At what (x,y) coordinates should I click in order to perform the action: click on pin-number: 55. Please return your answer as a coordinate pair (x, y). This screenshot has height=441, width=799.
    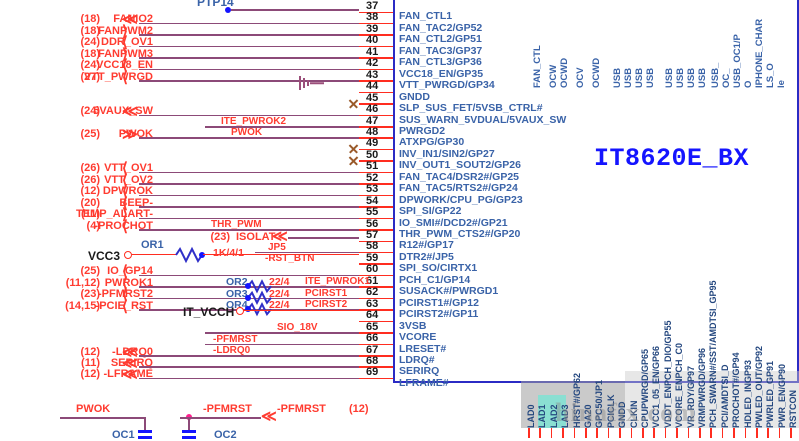
    Looking at the image, I should click on (372, 212).